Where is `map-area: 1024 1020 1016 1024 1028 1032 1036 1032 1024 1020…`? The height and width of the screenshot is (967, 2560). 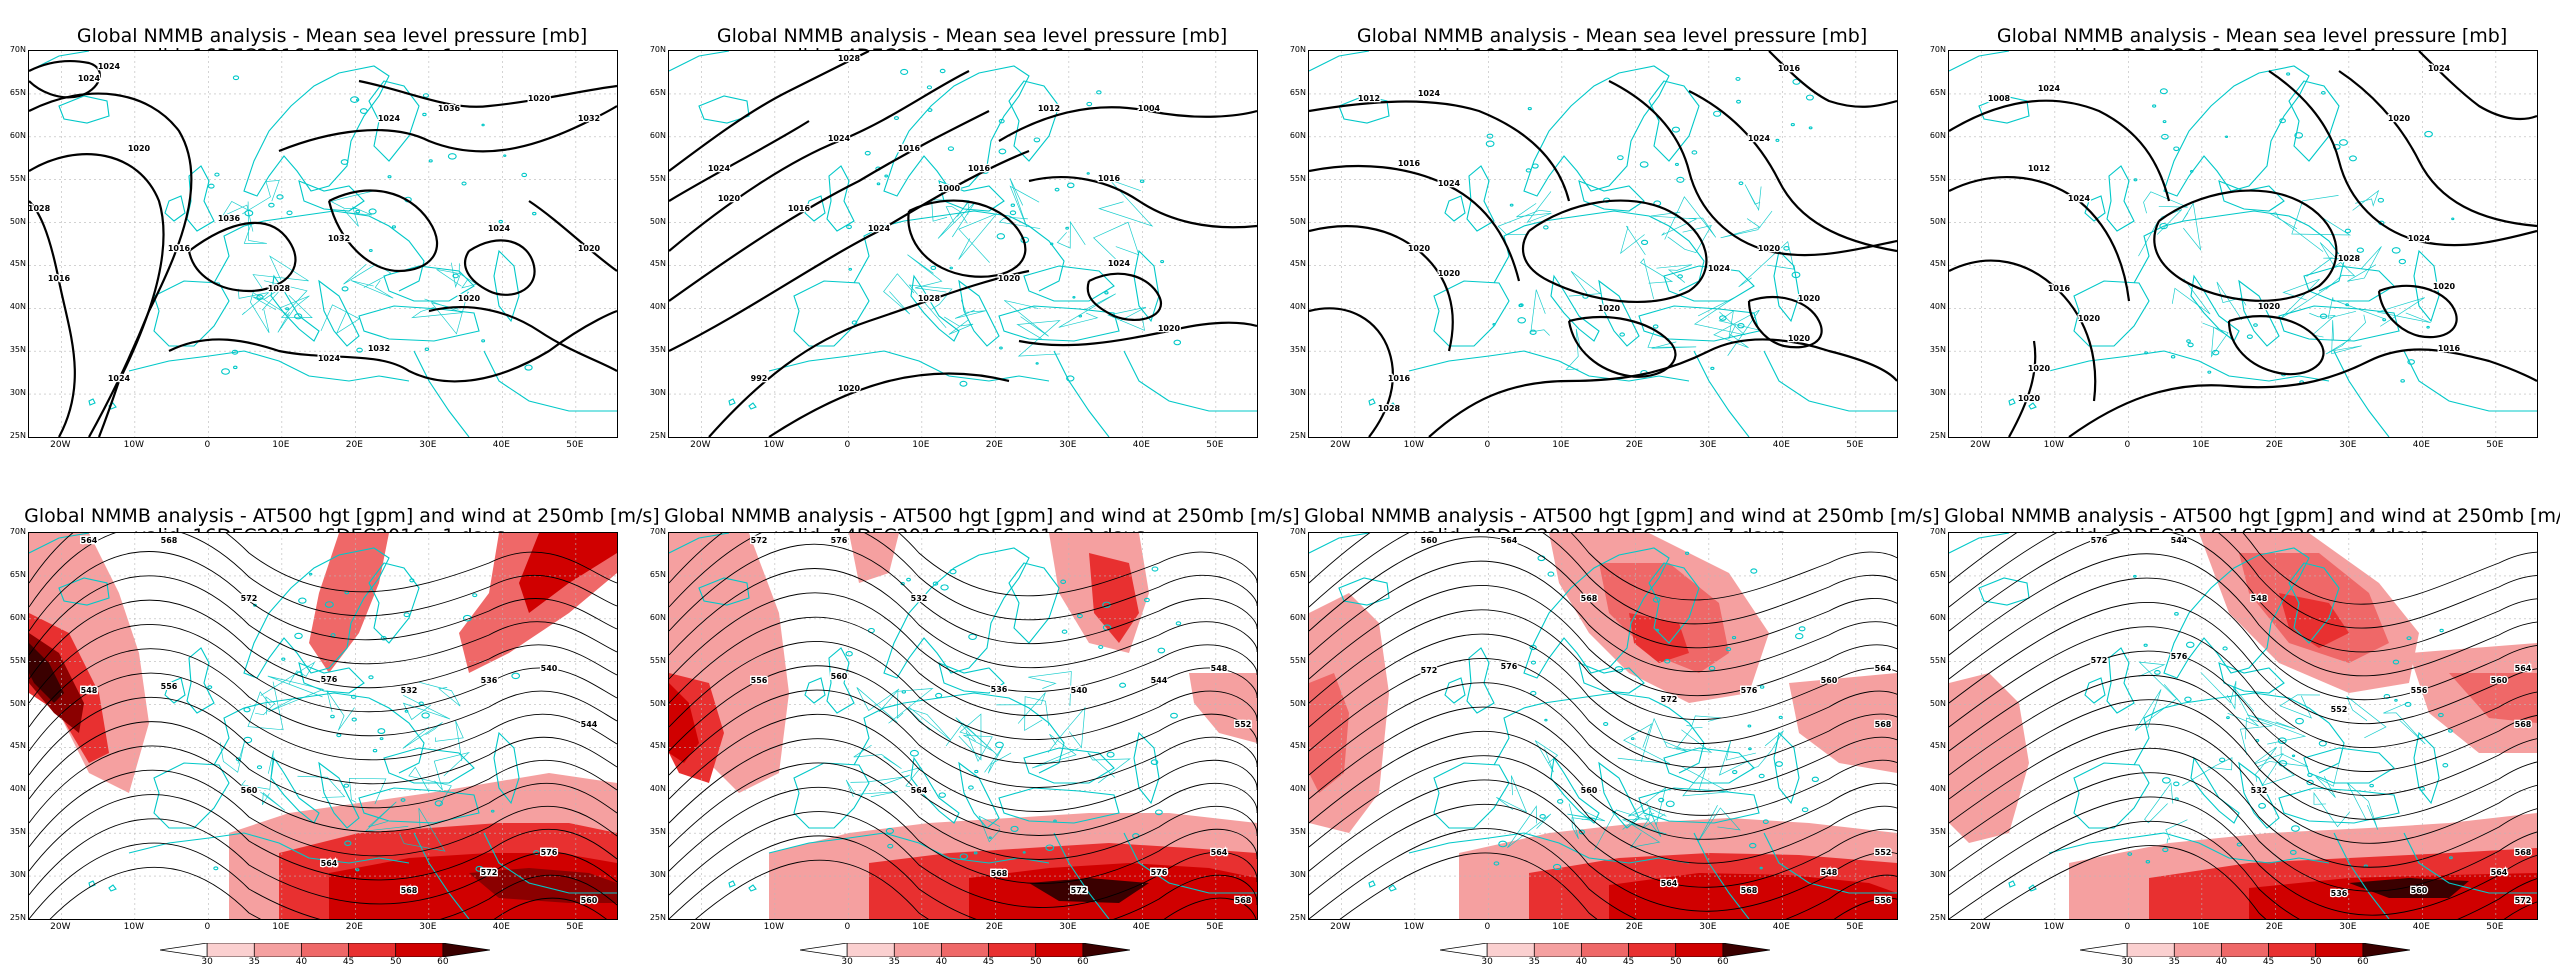
map-area: 1024 1020 1016 1024 1028 1032 1036 1032 1024 1020… is located at coordinates (323, 244).